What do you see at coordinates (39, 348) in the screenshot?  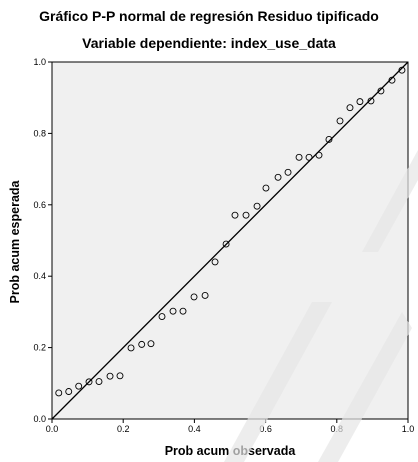 I see `y-tick-label: 0.2` at bounding box center [39, 348].